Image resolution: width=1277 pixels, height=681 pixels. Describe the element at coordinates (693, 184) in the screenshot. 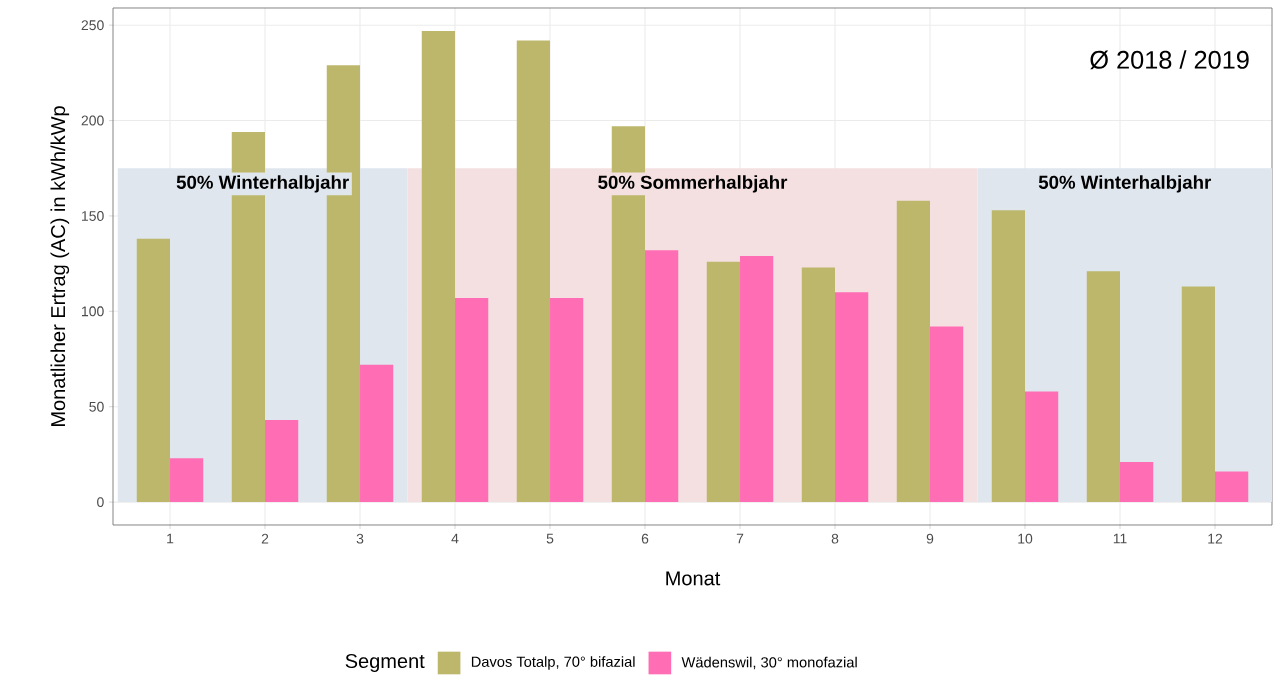

I see `band-label: 50% Sommerhalbjahr` at that location.